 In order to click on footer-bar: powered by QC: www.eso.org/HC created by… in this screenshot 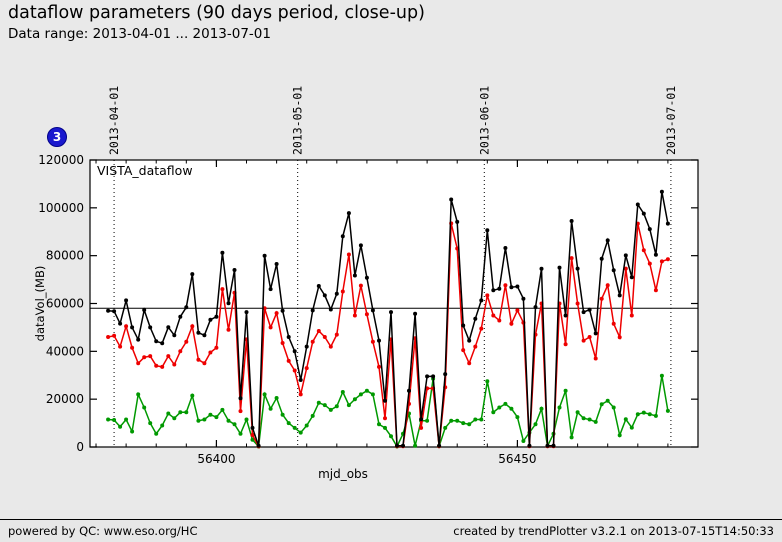, I will do `click(391, 530)`.